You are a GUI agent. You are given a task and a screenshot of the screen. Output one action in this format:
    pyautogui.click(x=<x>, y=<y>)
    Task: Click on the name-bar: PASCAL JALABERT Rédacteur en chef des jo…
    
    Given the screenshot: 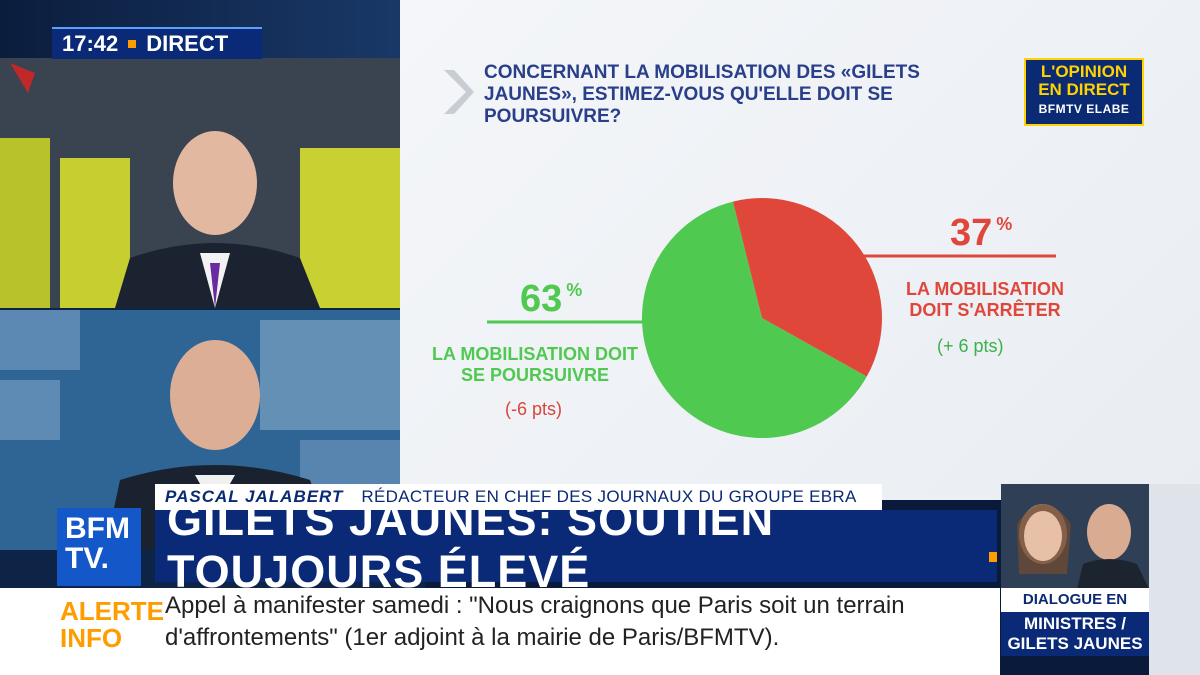 What is the action you would take?
    pyautogui.click(x=518, y=497)
    